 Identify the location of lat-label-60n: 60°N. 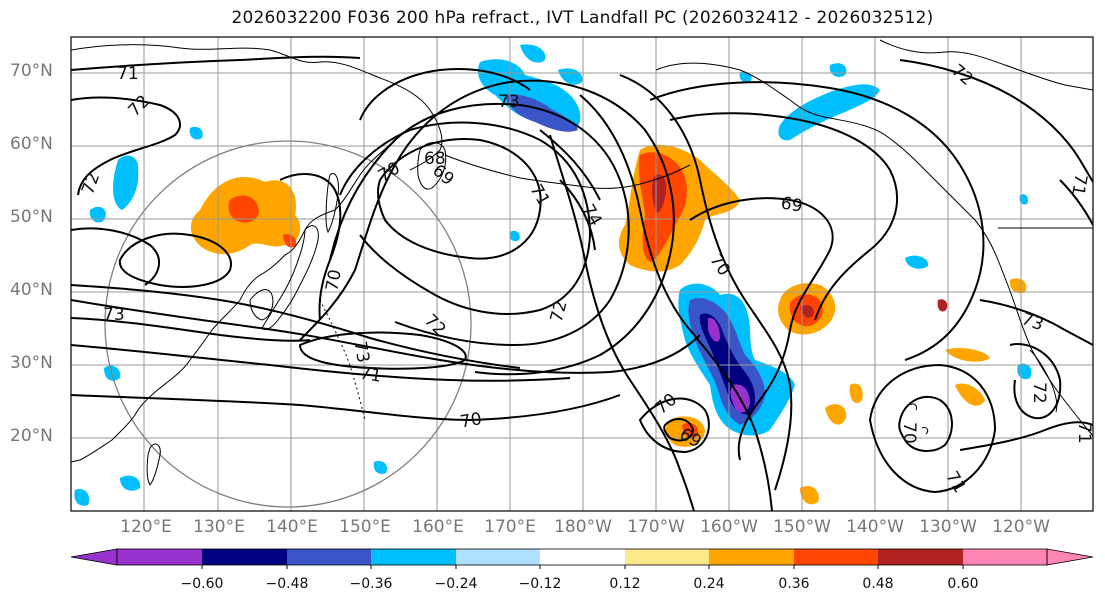
(31, 144).